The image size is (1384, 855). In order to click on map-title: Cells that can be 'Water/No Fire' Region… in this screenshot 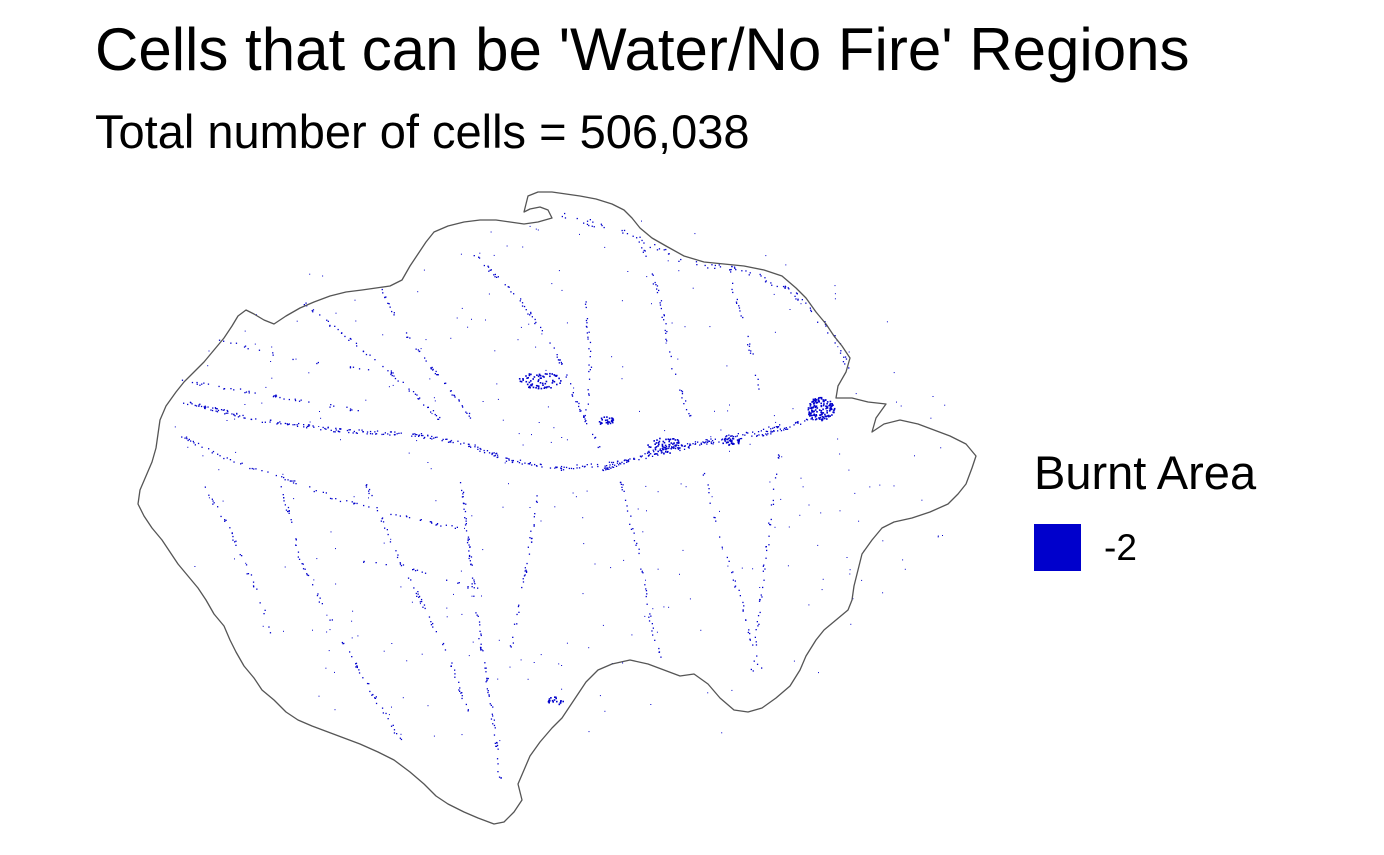, I will do `click(642, 49)`.